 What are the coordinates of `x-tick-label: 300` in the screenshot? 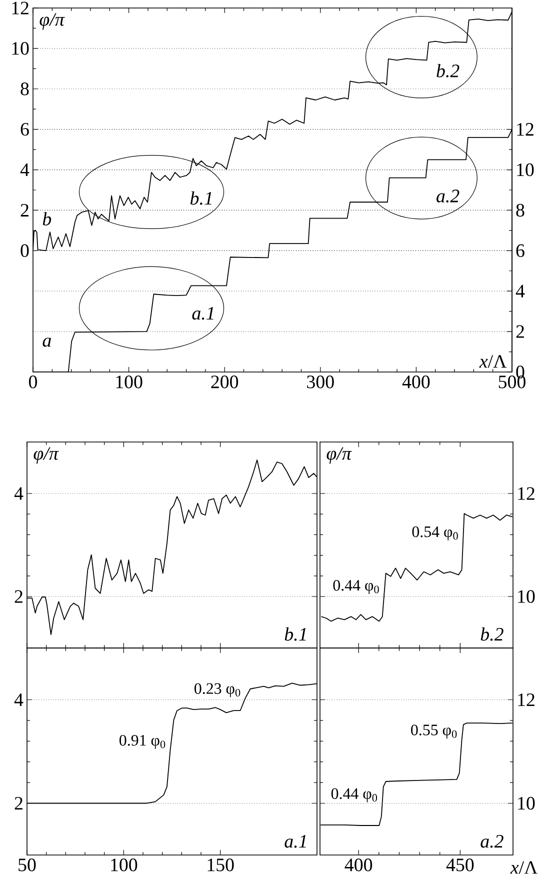 It's located at (320, 382).